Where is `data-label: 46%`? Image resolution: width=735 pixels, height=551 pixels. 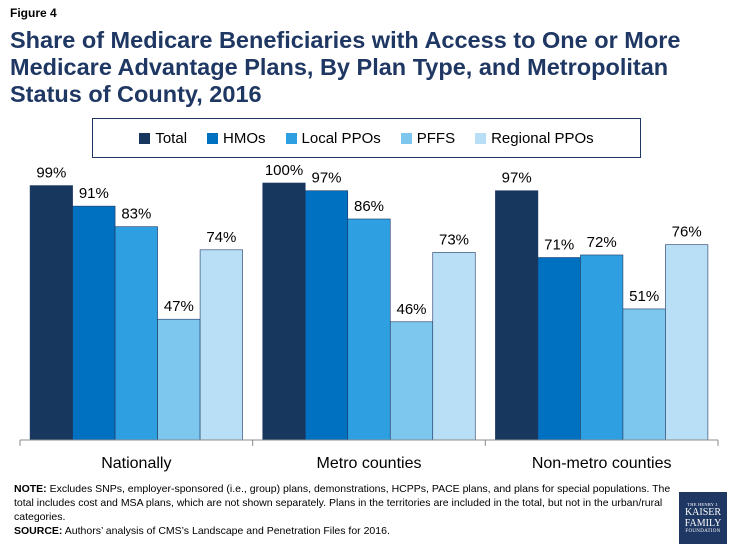 data-label: 46% is located at coordinates (411, 309).